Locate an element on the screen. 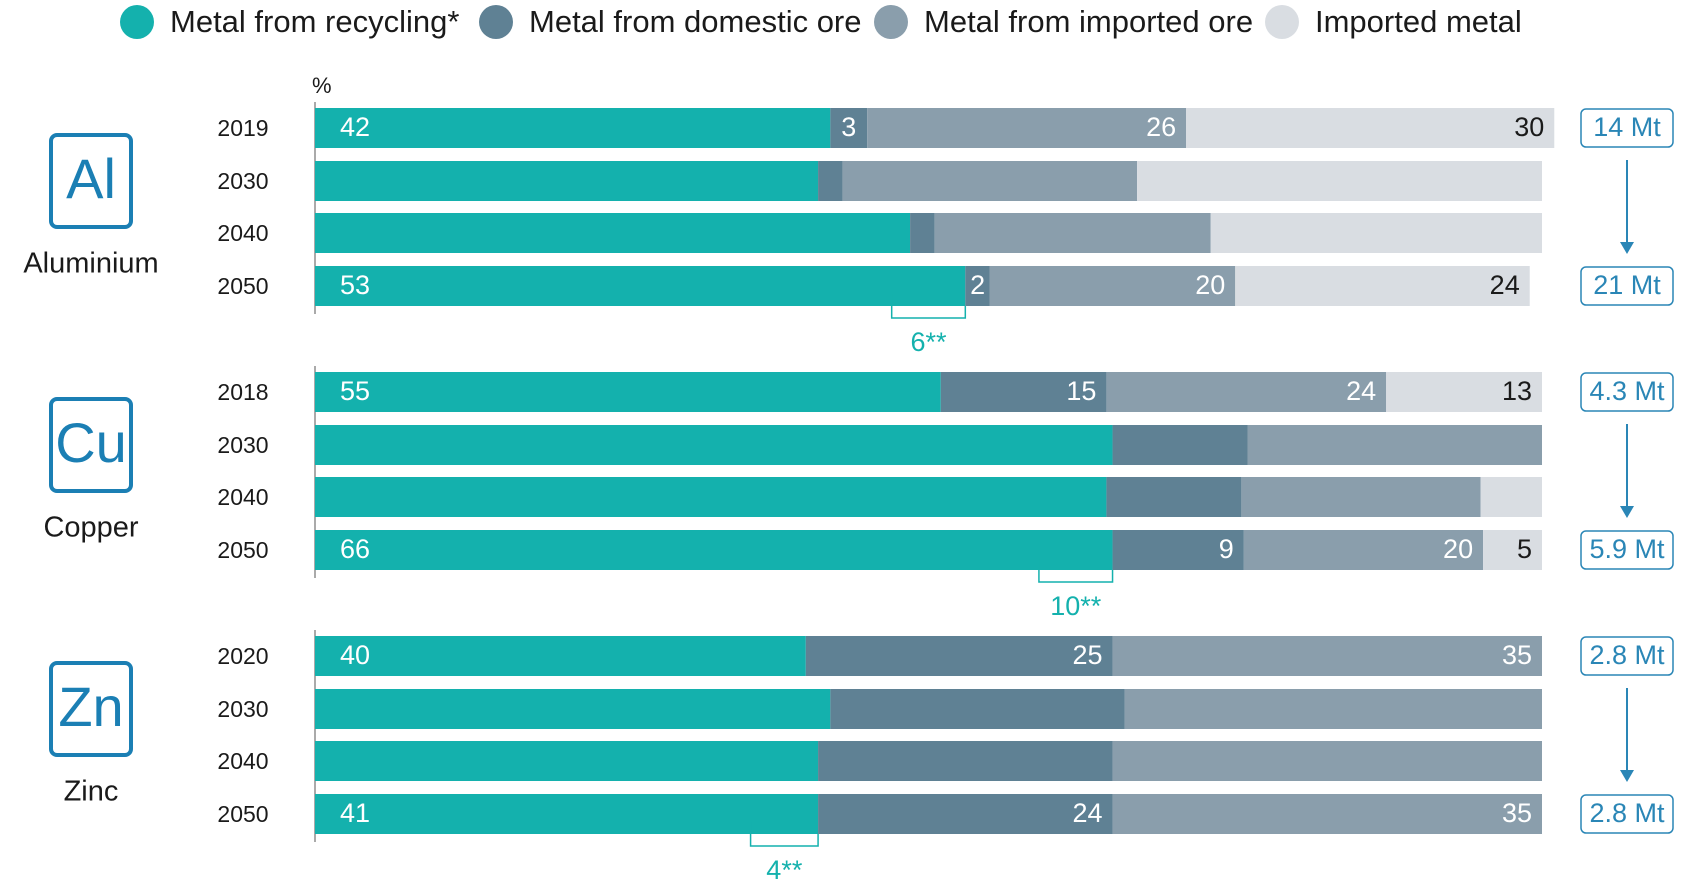 The height and width of the screenshot is (880, 1703). data-label: 5 is located at coordinates (1524, 549).